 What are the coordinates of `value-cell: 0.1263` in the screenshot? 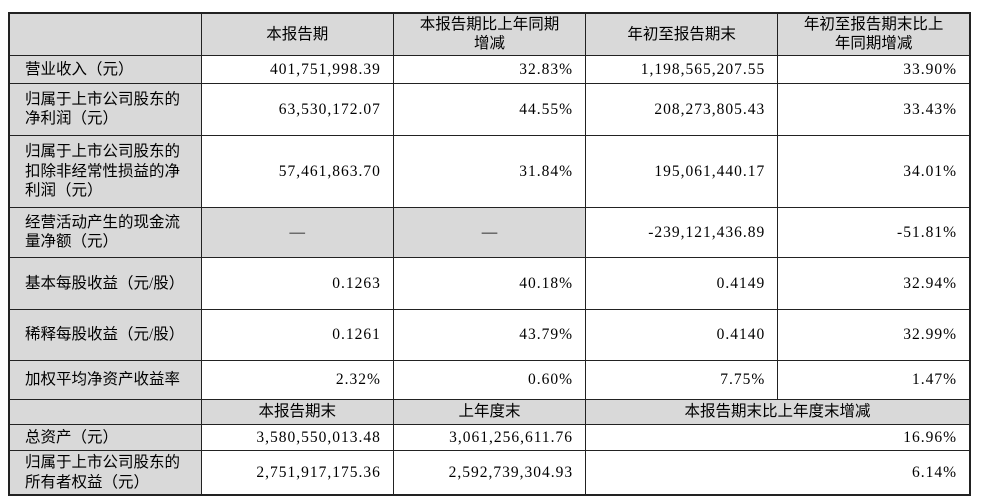 It's located at (297, 283).